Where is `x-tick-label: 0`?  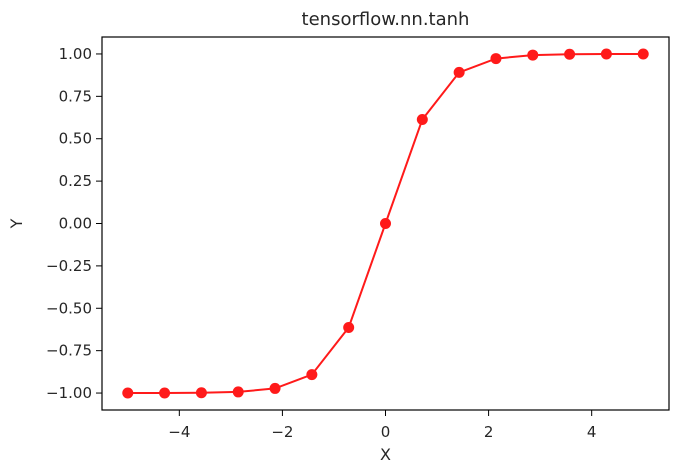
x-tick-label: 0 is located at coordinates (386, 432).